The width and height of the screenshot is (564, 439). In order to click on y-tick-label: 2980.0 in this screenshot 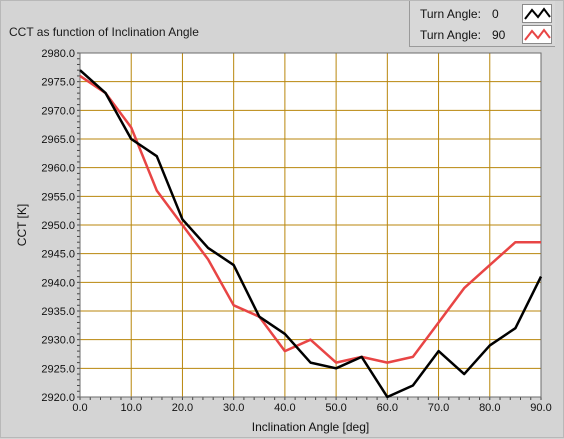, I will do `click(58, 54)`.